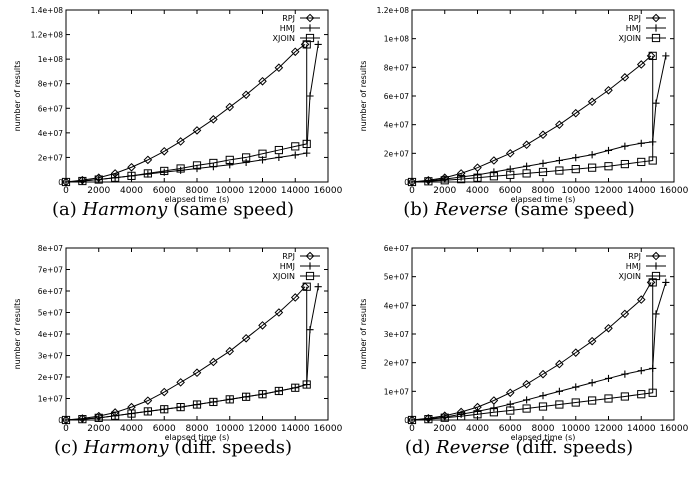 The width and height of the screenshot is (692, 477). I want to click on y-tick-label: 4e+07, so click(50, 133).